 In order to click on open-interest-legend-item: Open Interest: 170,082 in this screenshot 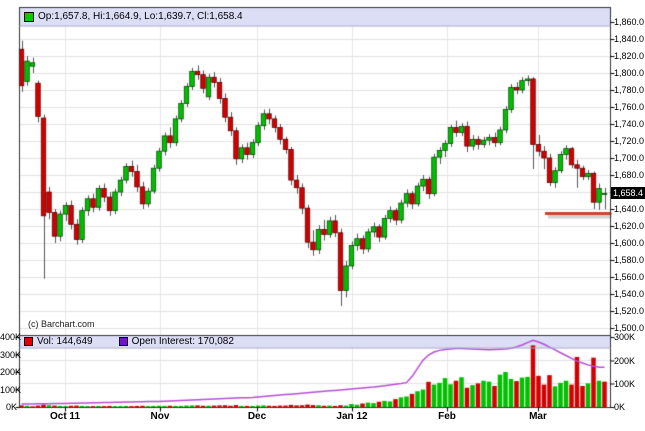, I will do `click(176, 341)`.